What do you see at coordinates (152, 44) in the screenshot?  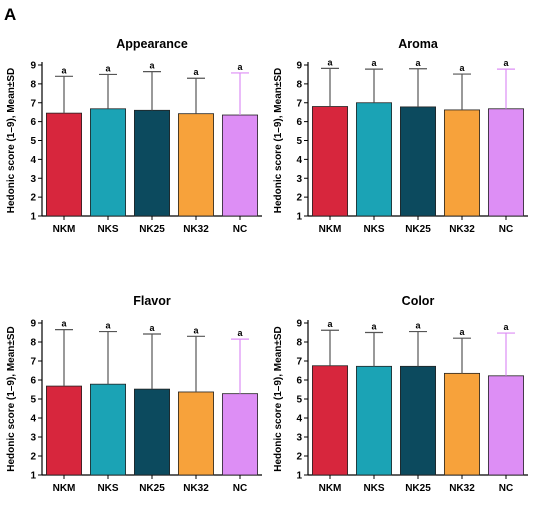 I see `chart-title: Appearance` at bounding box center [152, 44].